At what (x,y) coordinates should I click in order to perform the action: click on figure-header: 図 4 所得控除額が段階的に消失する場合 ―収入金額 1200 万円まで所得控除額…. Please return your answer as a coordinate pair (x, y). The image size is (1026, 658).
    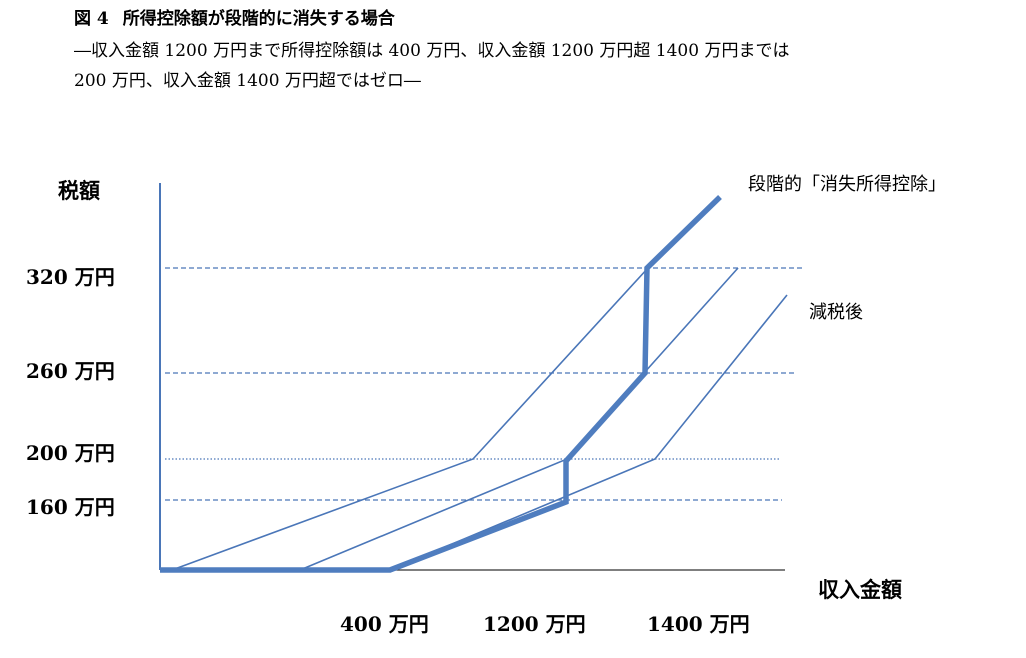
    Looking at the image, I should click on (544, 51).